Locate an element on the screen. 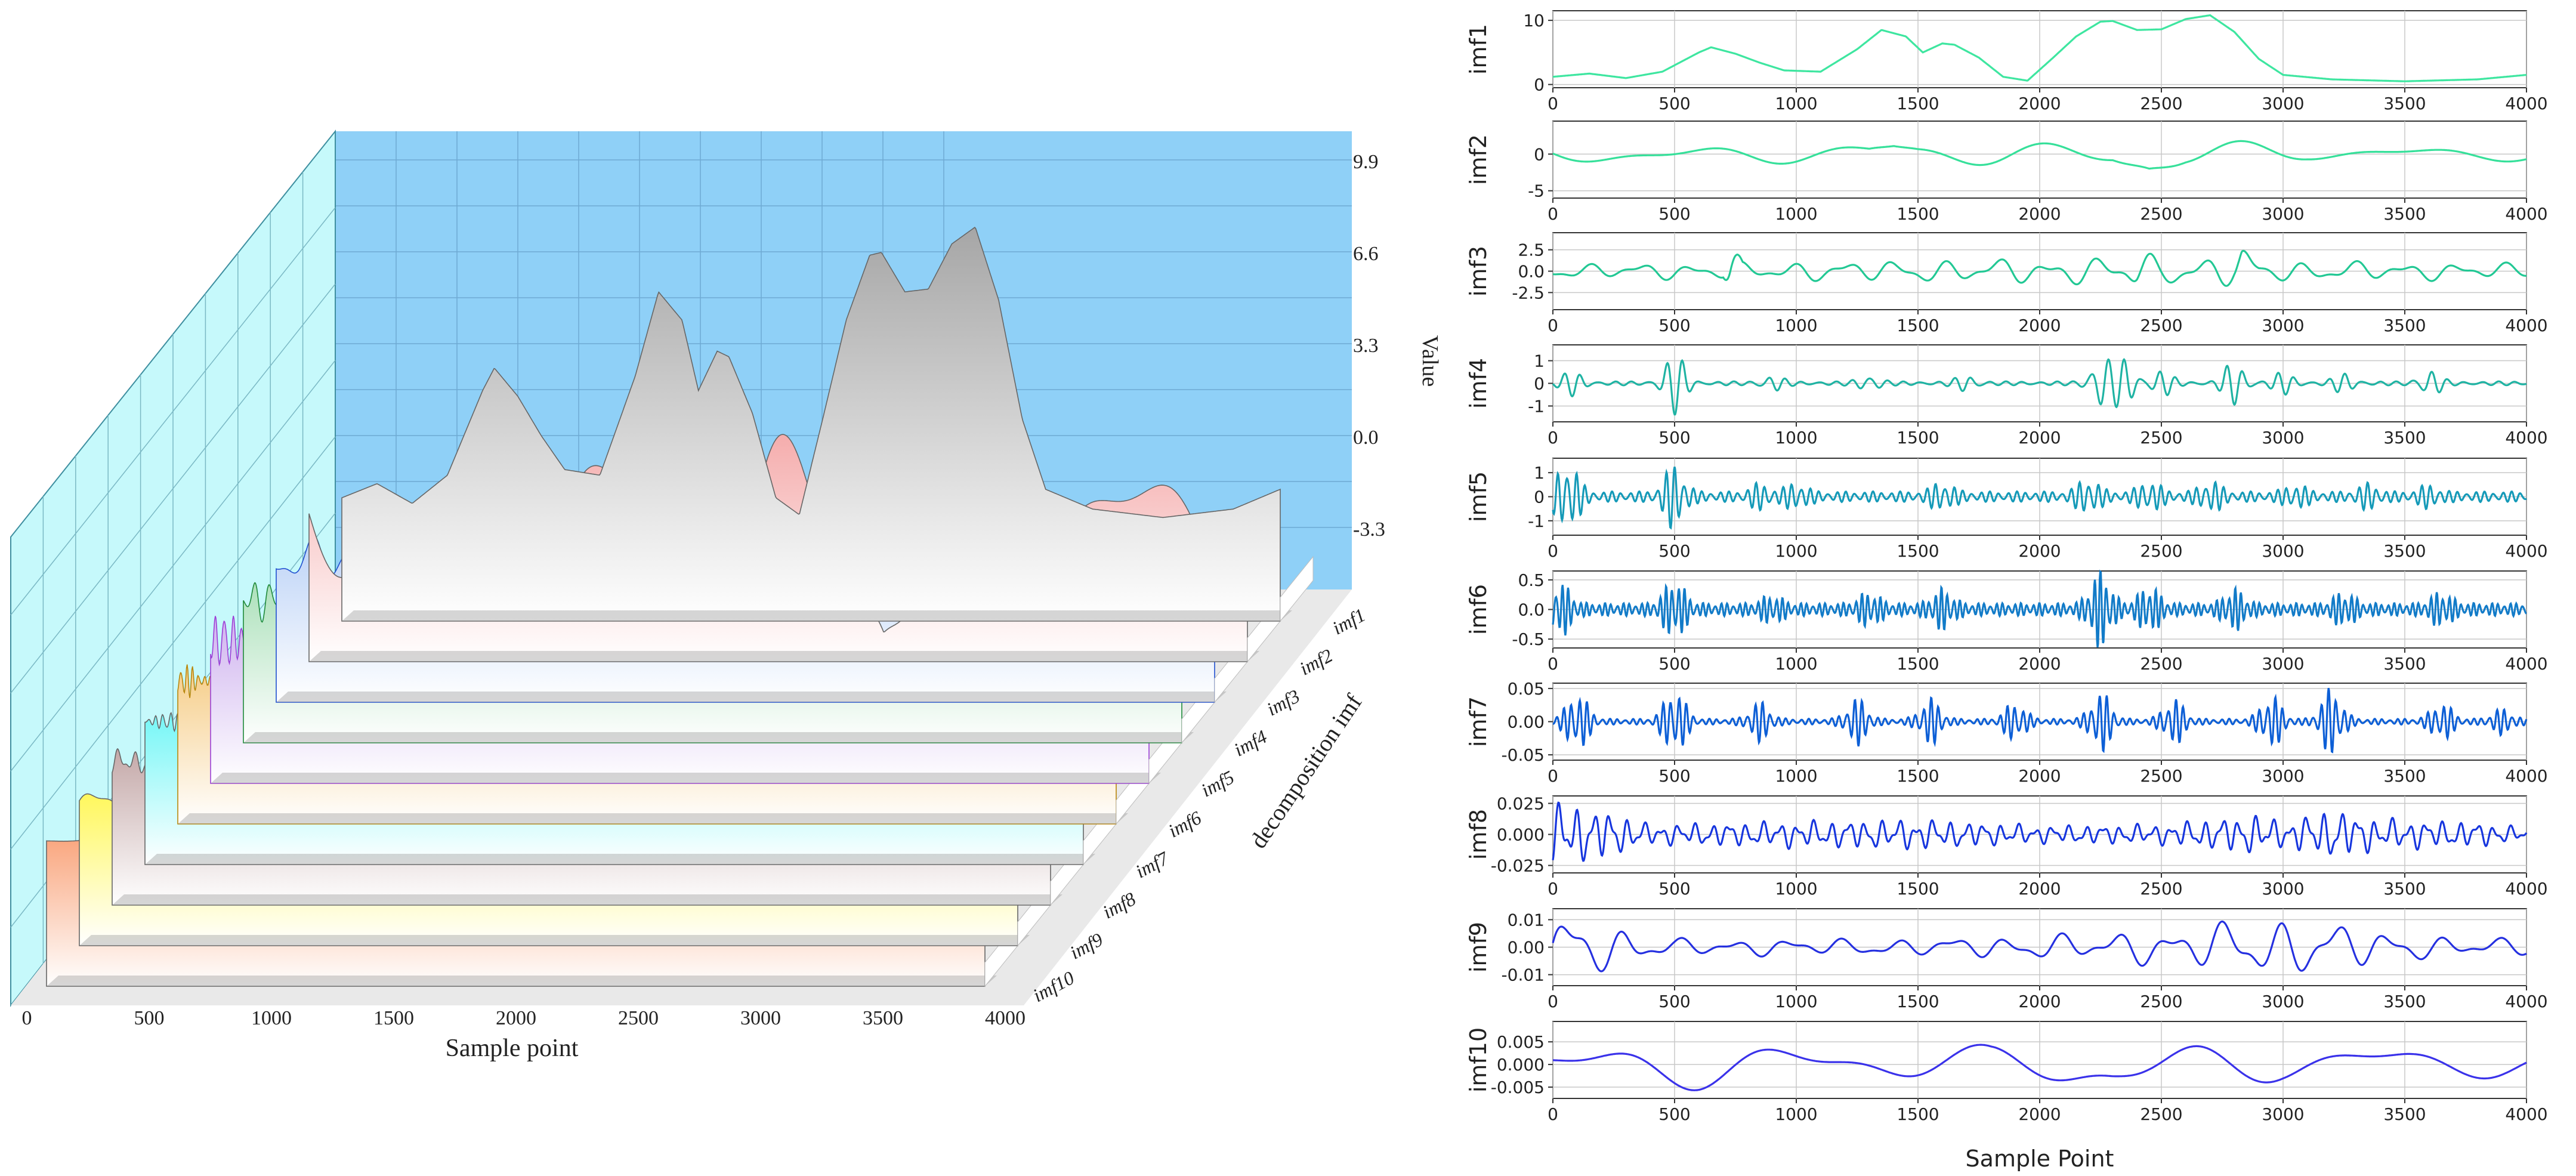  y-tick-label: -0.005 is located at coordinates (1518, 1087).